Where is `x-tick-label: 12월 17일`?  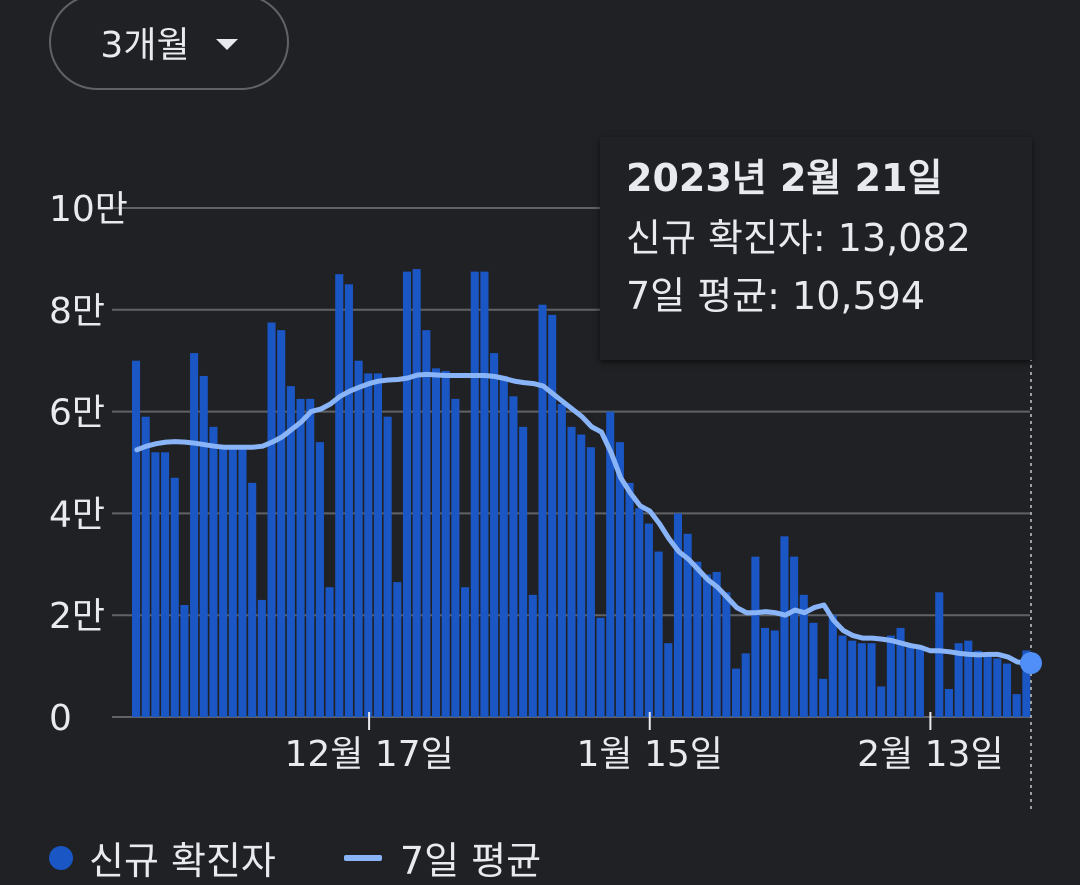 x-tick-label: 12월 17일 is located at coordinates (368, 754).